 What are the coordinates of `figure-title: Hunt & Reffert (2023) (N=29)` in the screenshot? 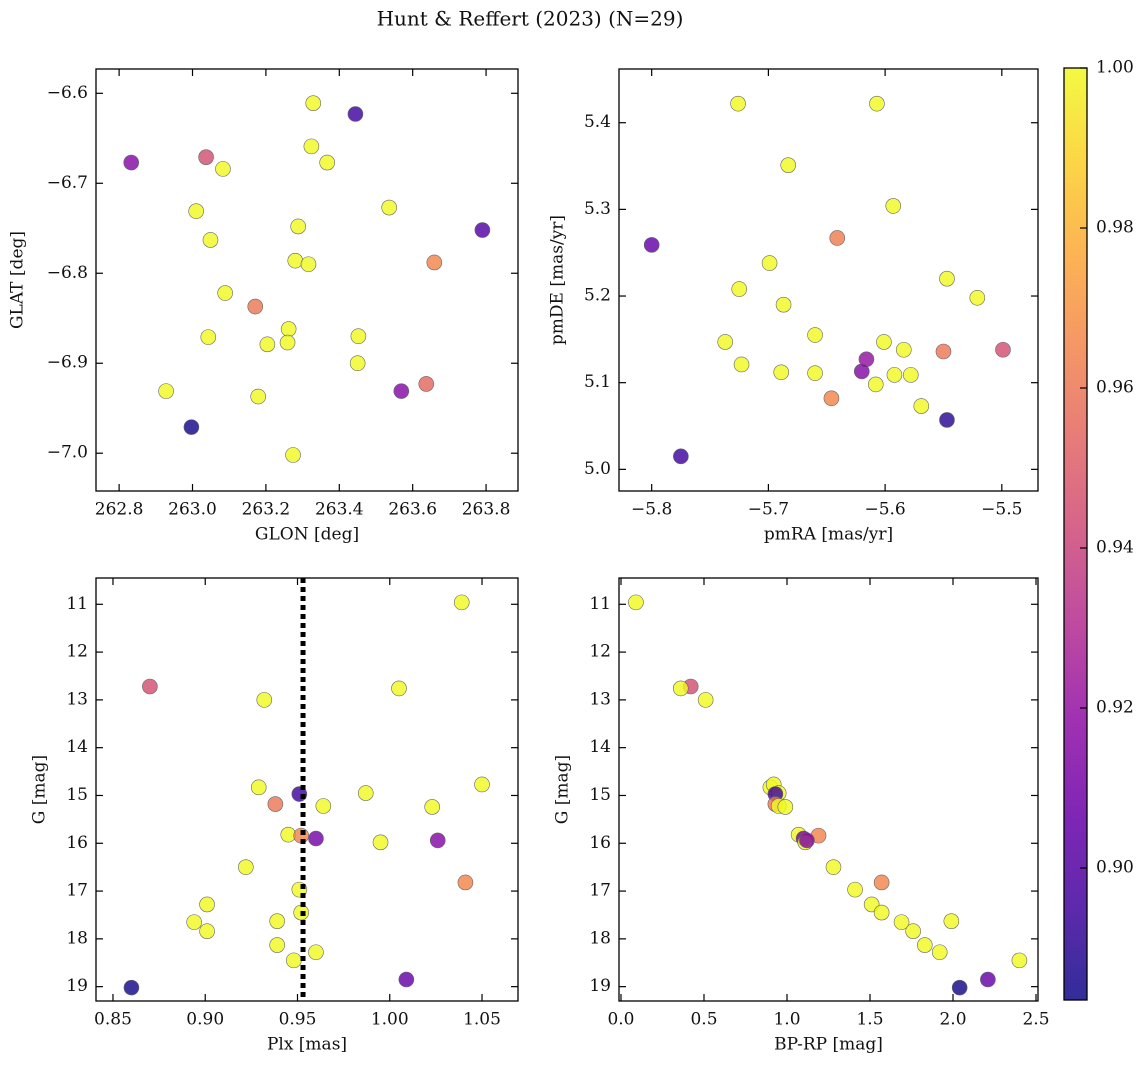 It's located at (530, 19).